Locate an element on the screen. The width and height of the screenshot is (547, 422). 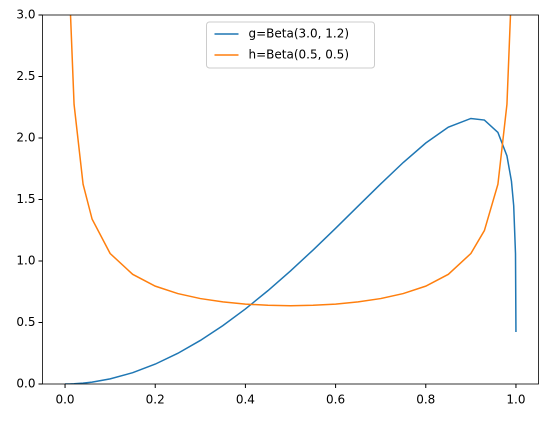
y-tick-label: 2.0 is located at coordinates (25, 138).